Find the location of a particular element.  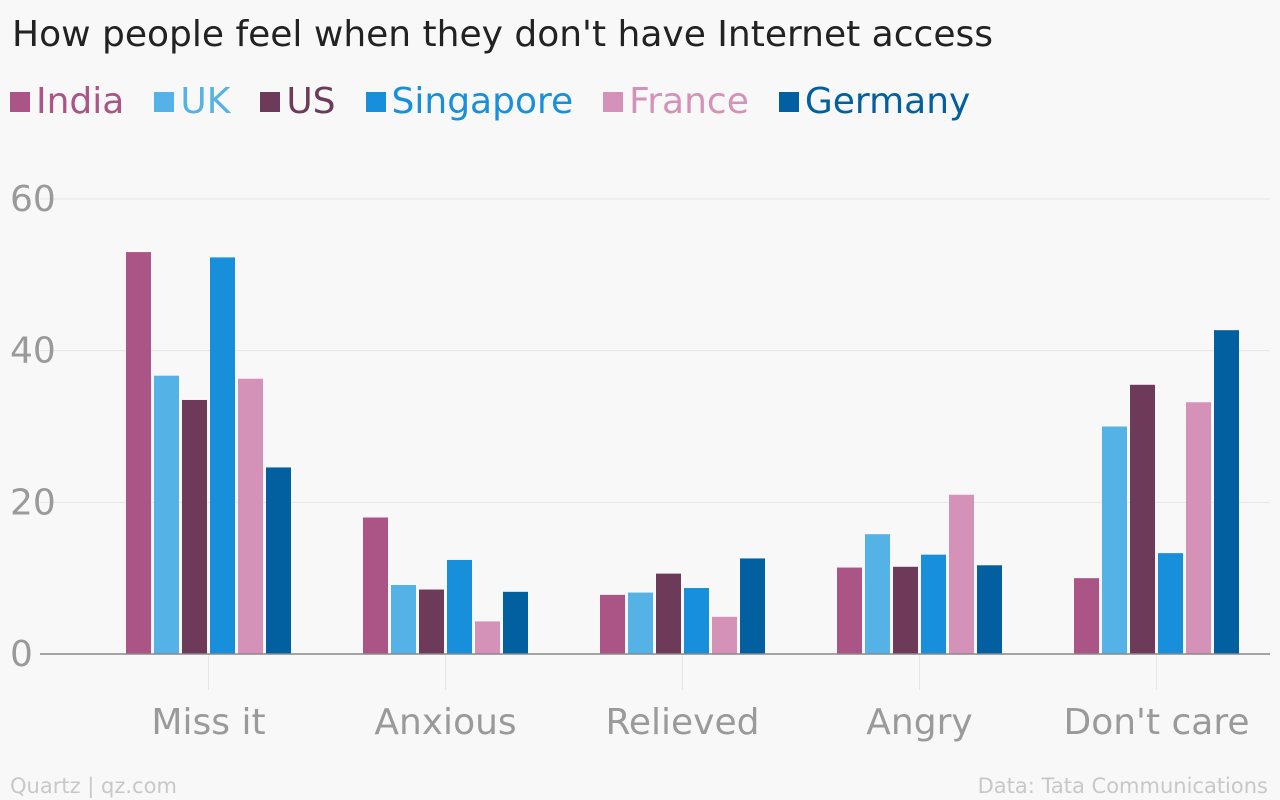

x-tick-label: Don't care is located at coordinates (1156, 722).